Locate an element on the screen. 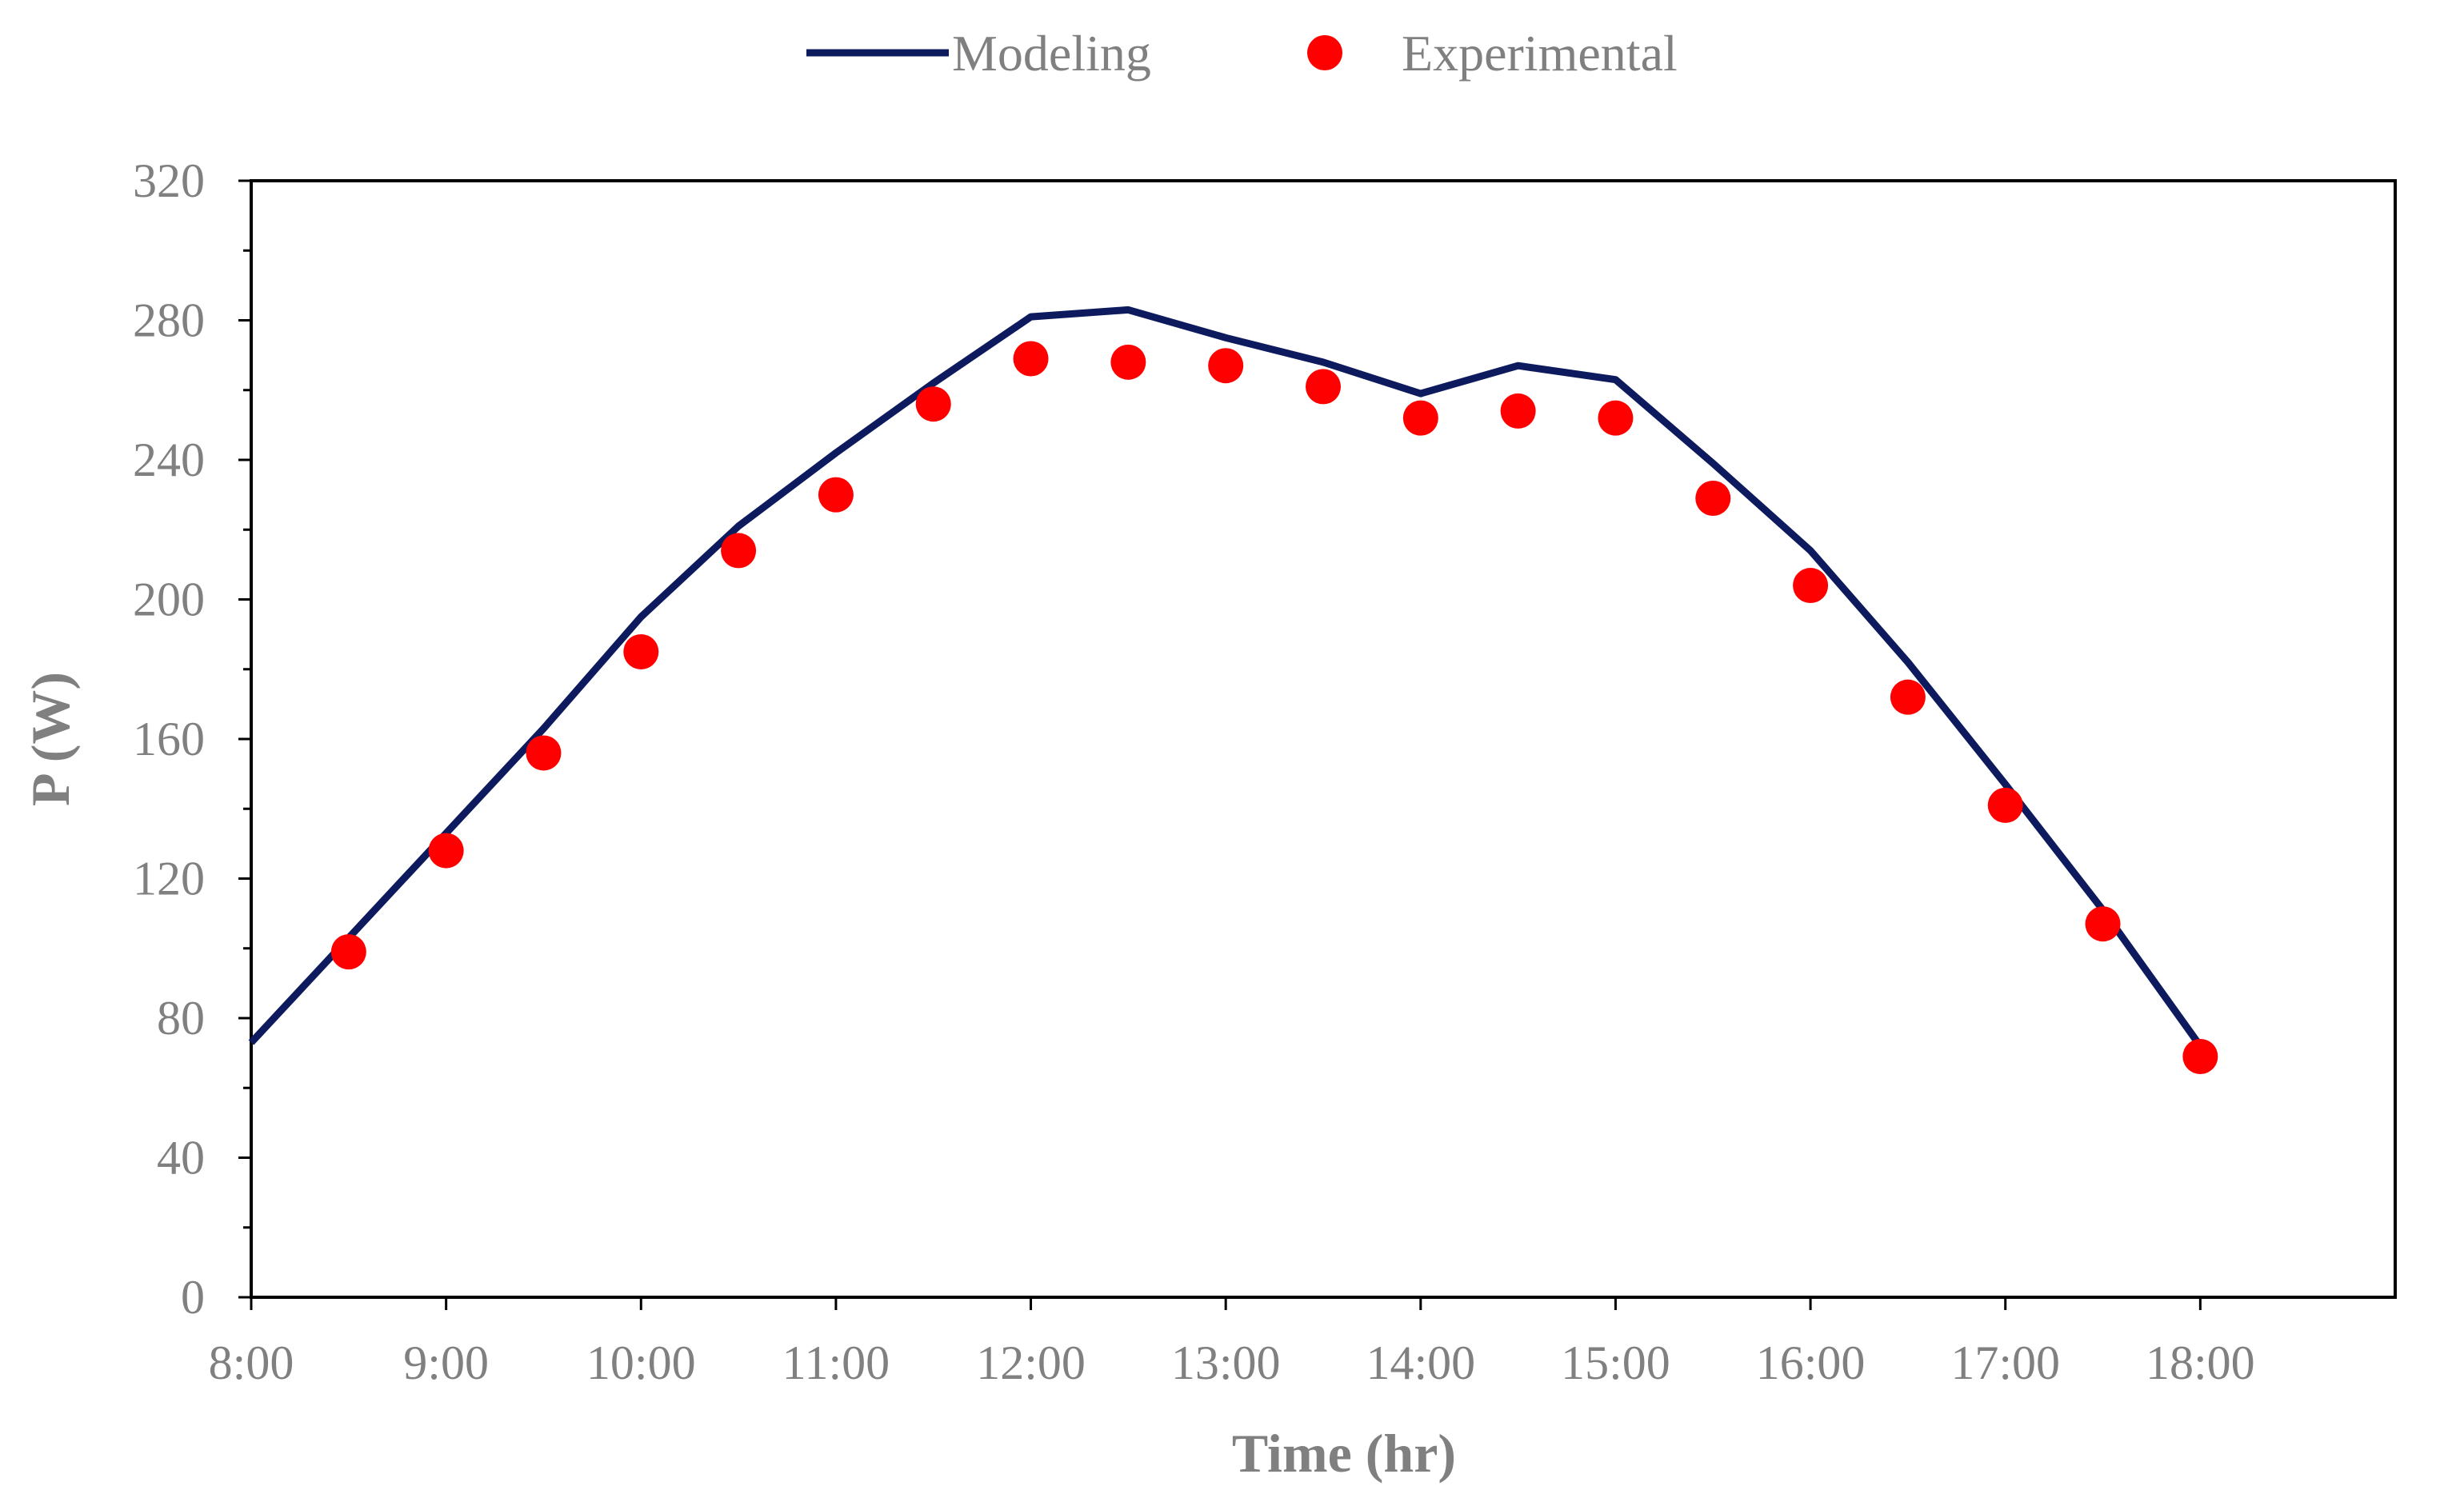  y-tick-label: 40 is located at coordinates (181, 1158).